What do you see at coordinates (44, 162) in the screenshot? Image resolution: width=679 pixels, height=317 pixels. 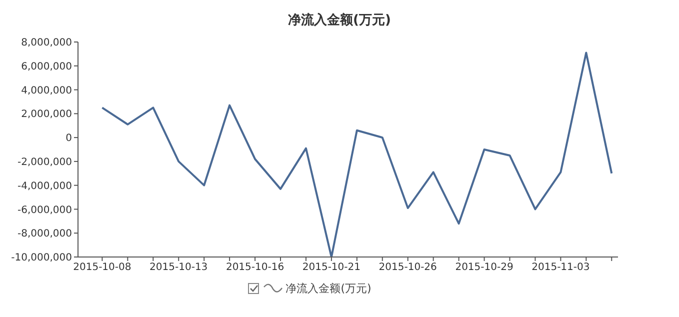 I see `y-tick-label: -2,000,000` at bounding box center [44, 162].